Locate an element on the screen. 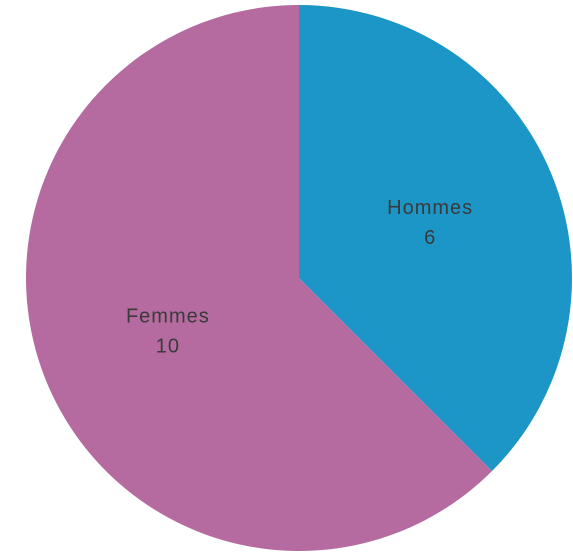 The image size is (573, 558). slice-value: 10 is located at coordinates (168, 347).